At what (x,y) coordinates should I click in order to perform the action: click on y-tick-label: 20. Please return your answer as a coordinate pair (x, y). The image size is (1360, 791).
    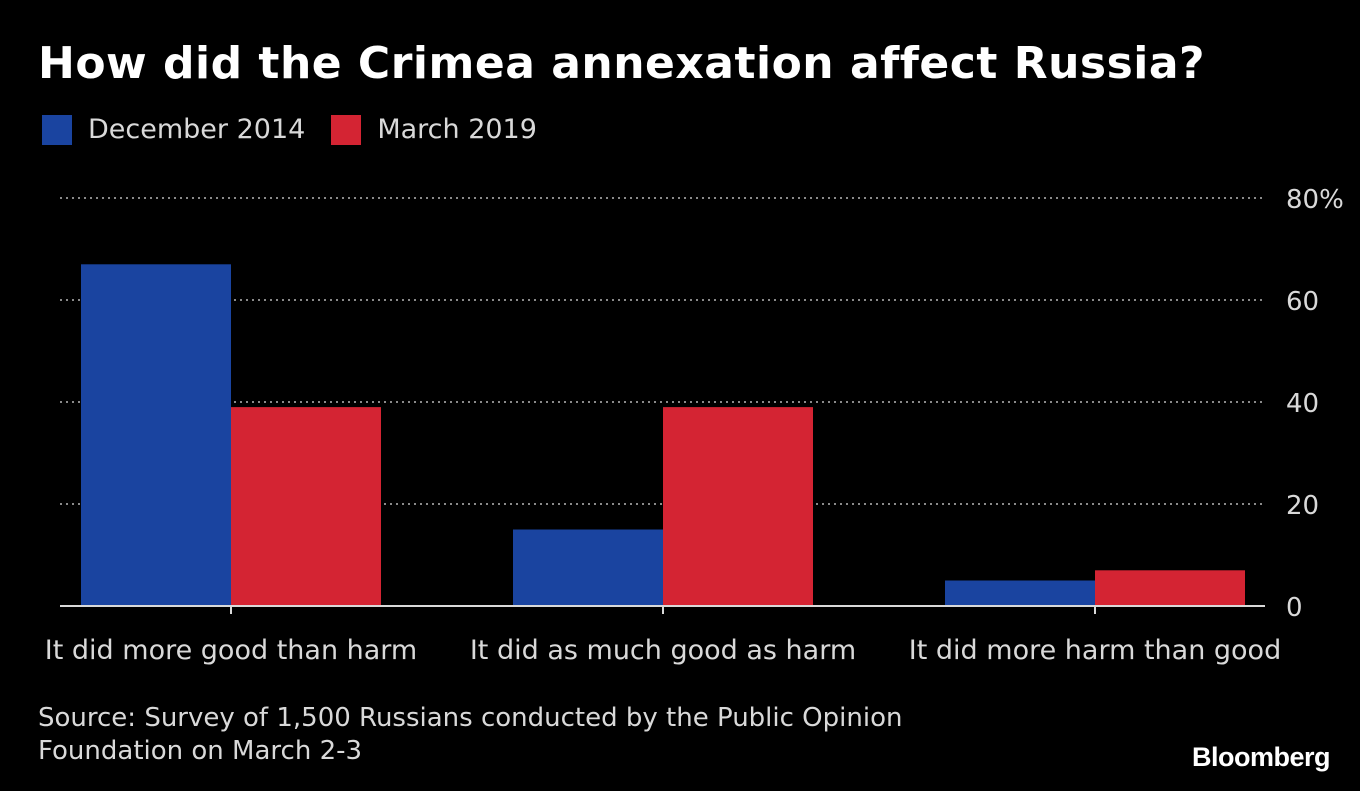
    Looking at the image, I should click on (1302, 506).